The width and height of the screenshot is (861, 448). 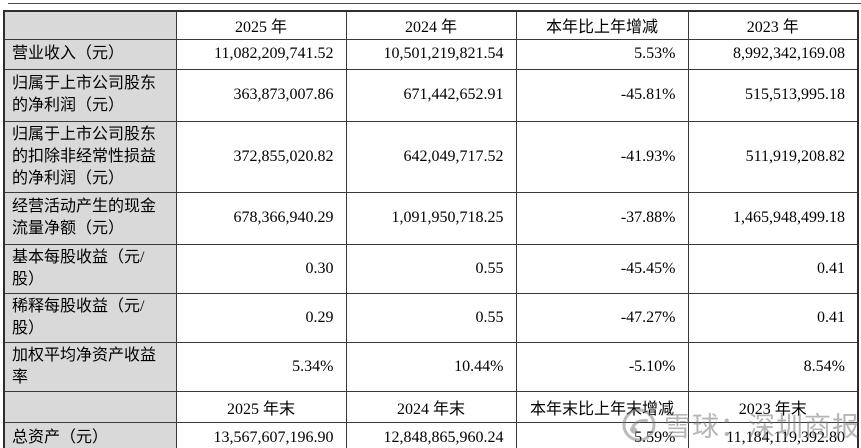 I want to click on cell-change: 5.53%, so click(x=602, y=54).